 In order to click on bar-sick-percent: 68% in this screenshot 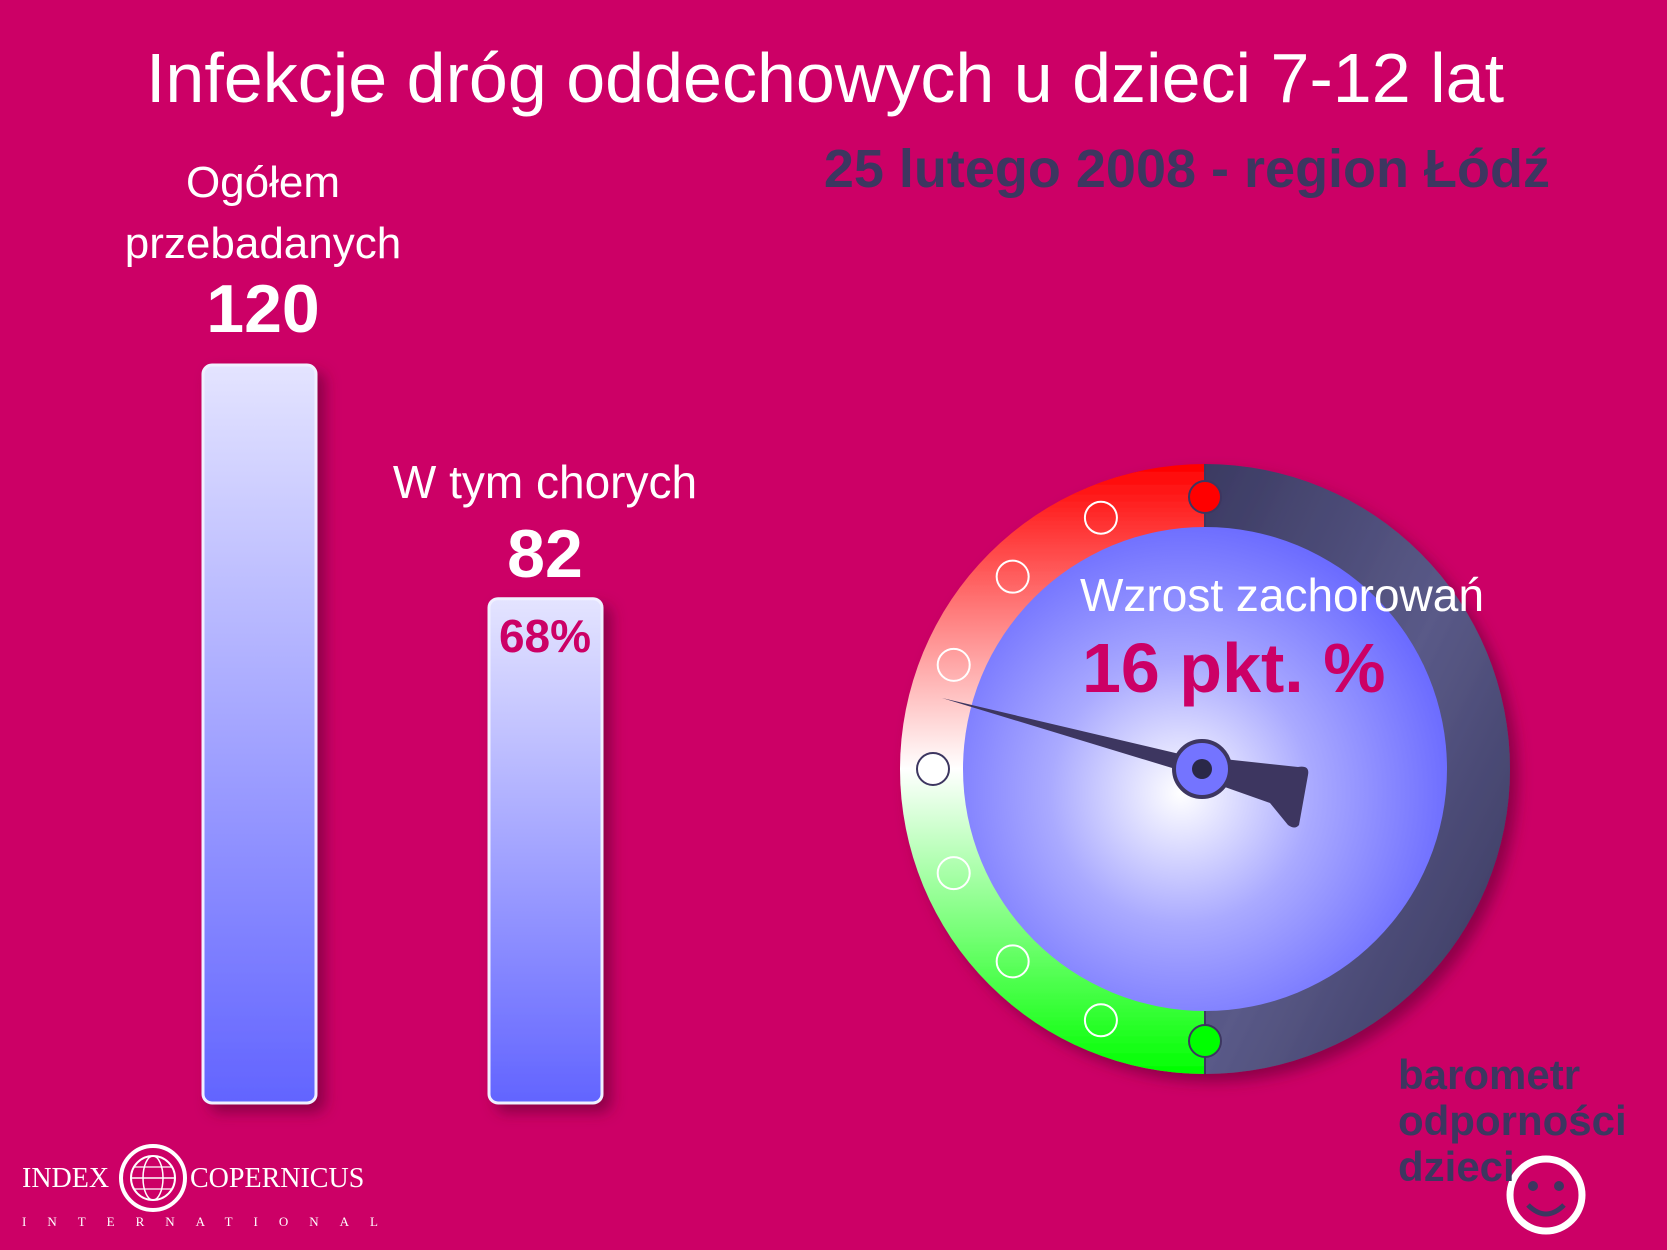, I will do `click(545, 636)`.